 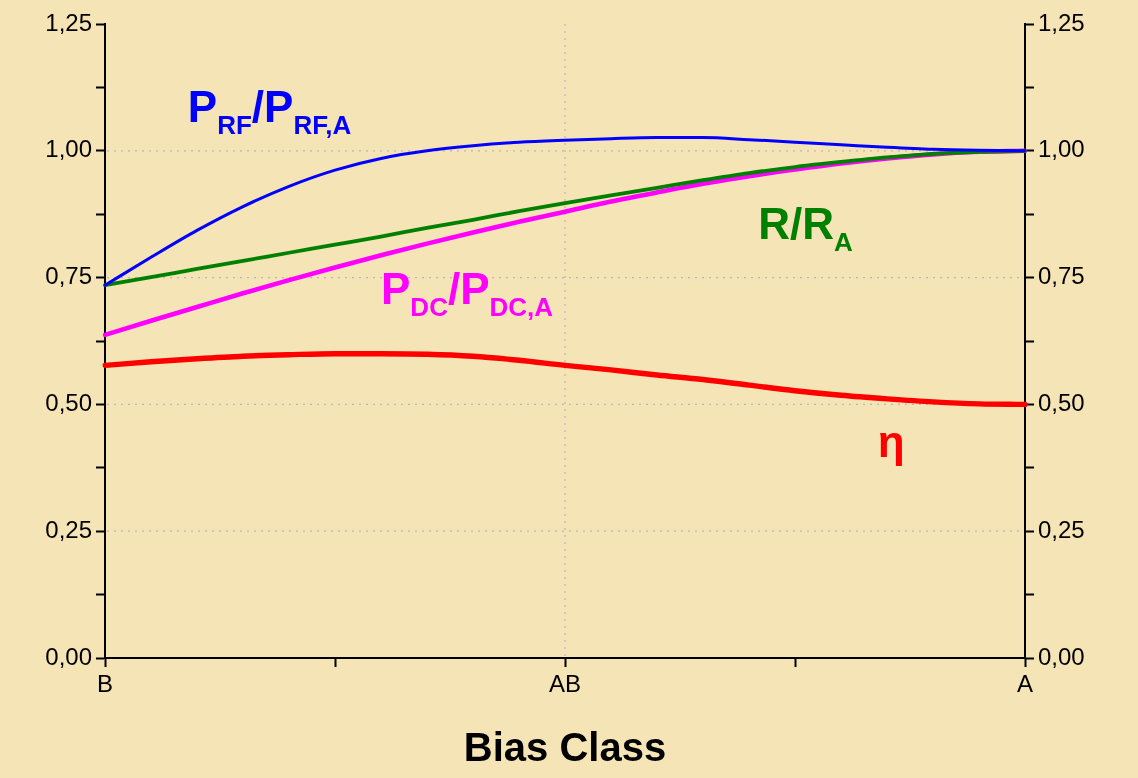 I want to click on series-label: R/R$_{A}$, so click(x=805, y=227).